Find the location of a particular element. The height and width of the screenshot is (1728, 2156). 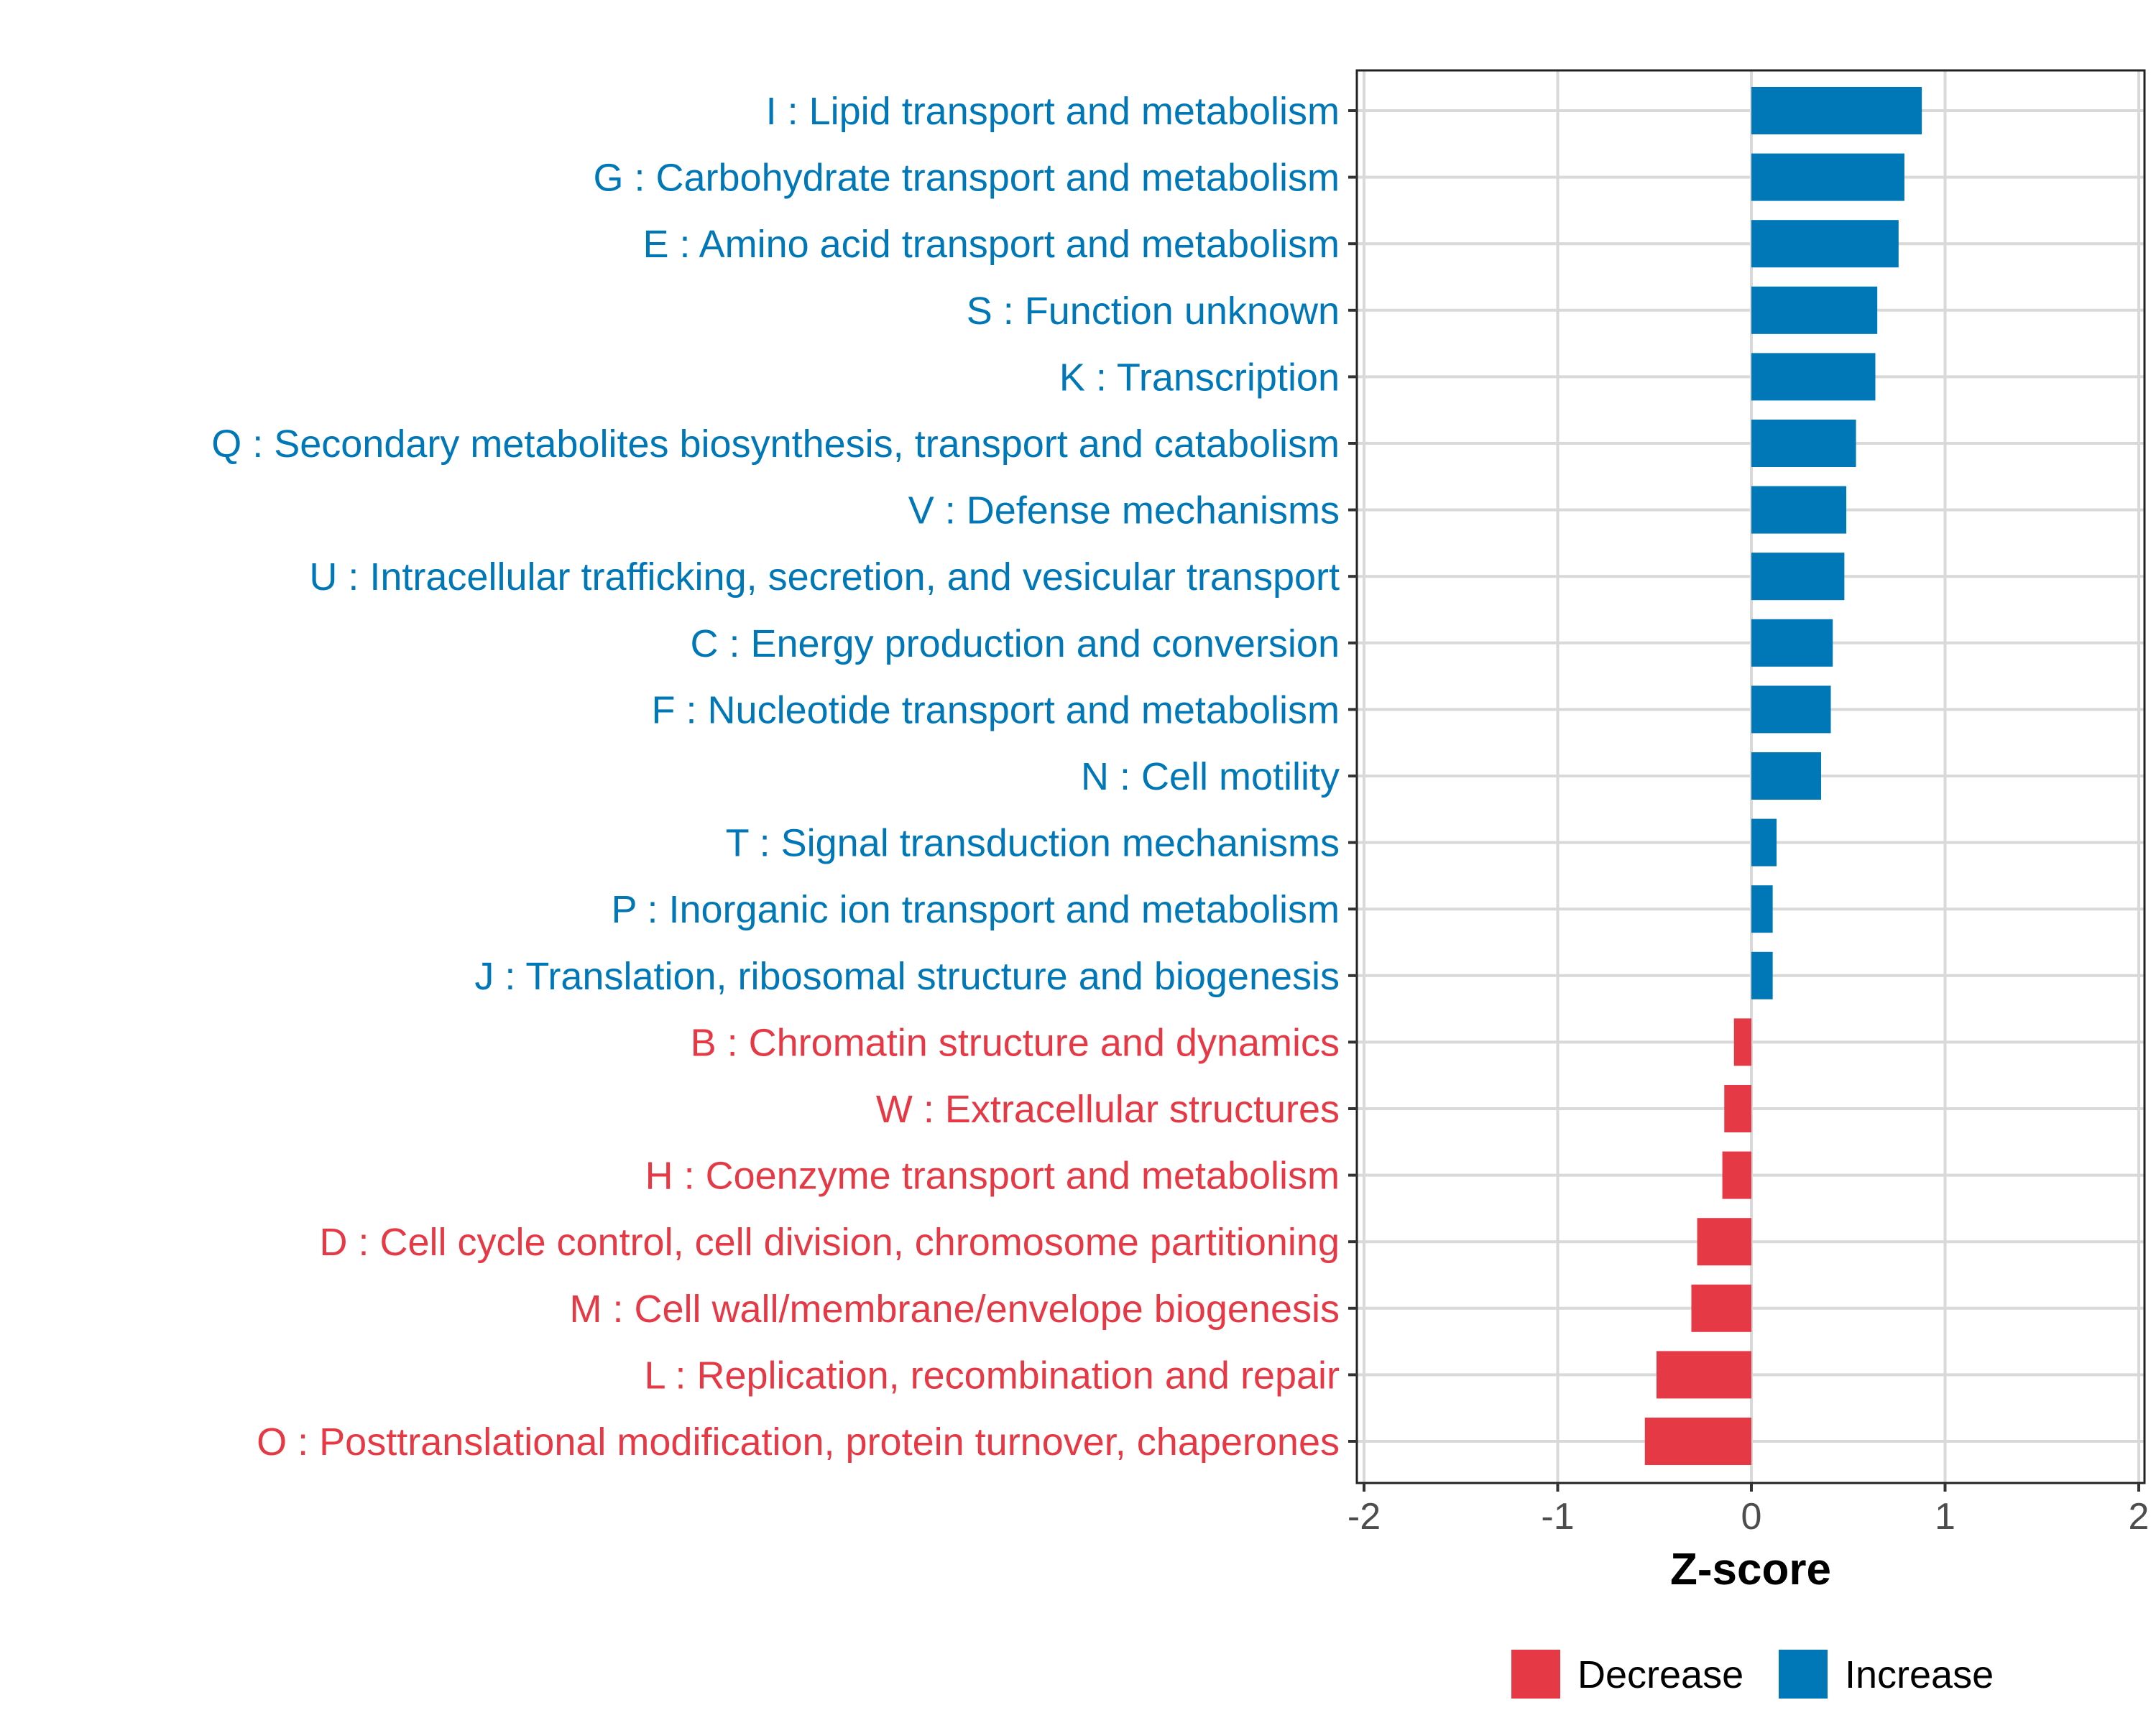

y-tick-label-3: S : Function unknown is located at coordinates (1153, 311).